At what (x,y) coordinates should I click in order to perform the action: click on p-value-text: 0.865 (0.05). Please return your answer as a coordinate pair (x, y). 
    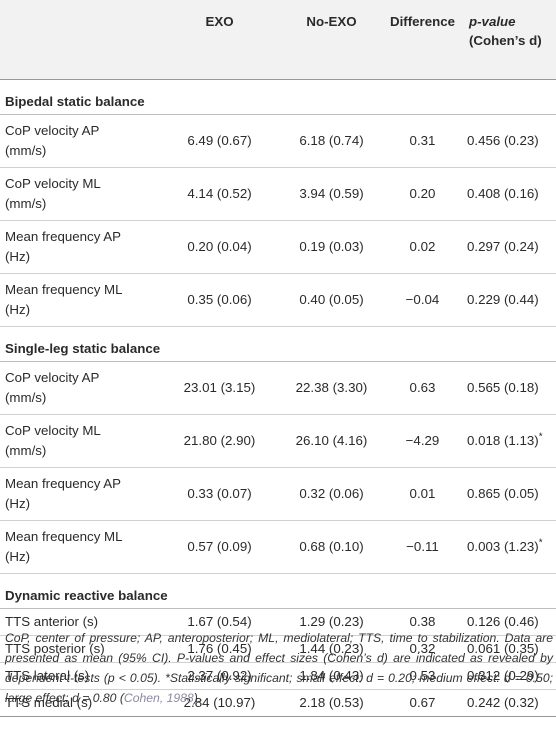
    Looking at the image, I should click on (503, 493).